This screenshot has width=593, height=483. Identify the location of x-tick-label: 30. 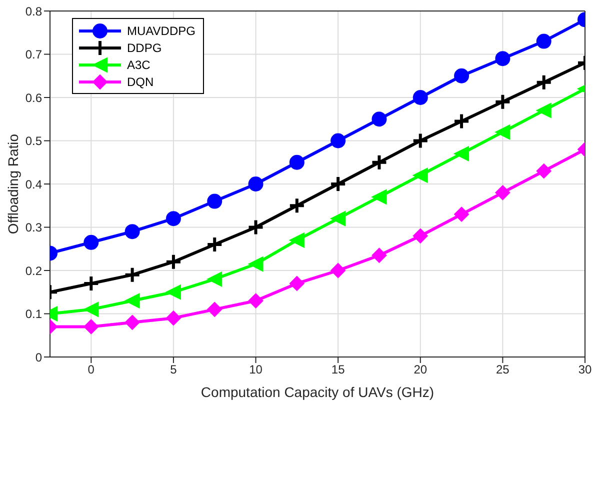
(585, 369).